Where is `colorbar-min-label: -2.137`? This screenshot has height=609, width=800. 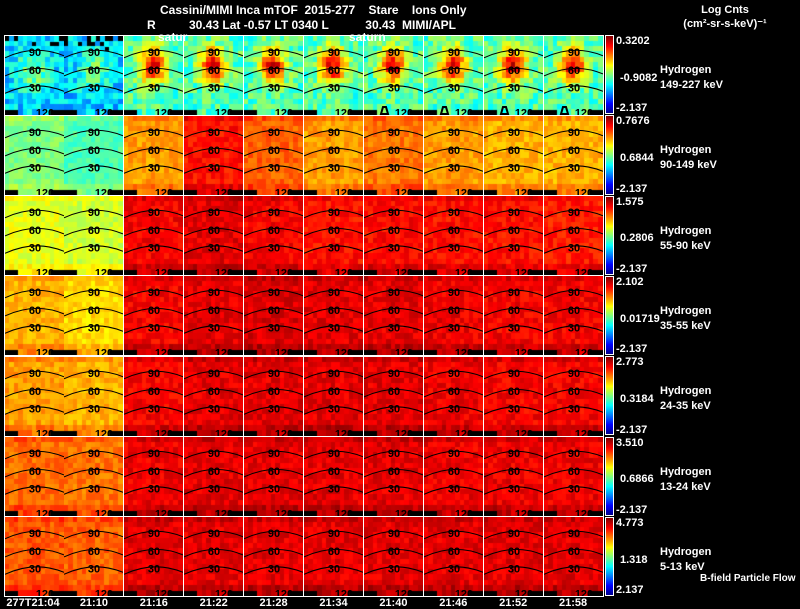 colorbar-min-label: -2.137 is located at coordinates (632, 349).